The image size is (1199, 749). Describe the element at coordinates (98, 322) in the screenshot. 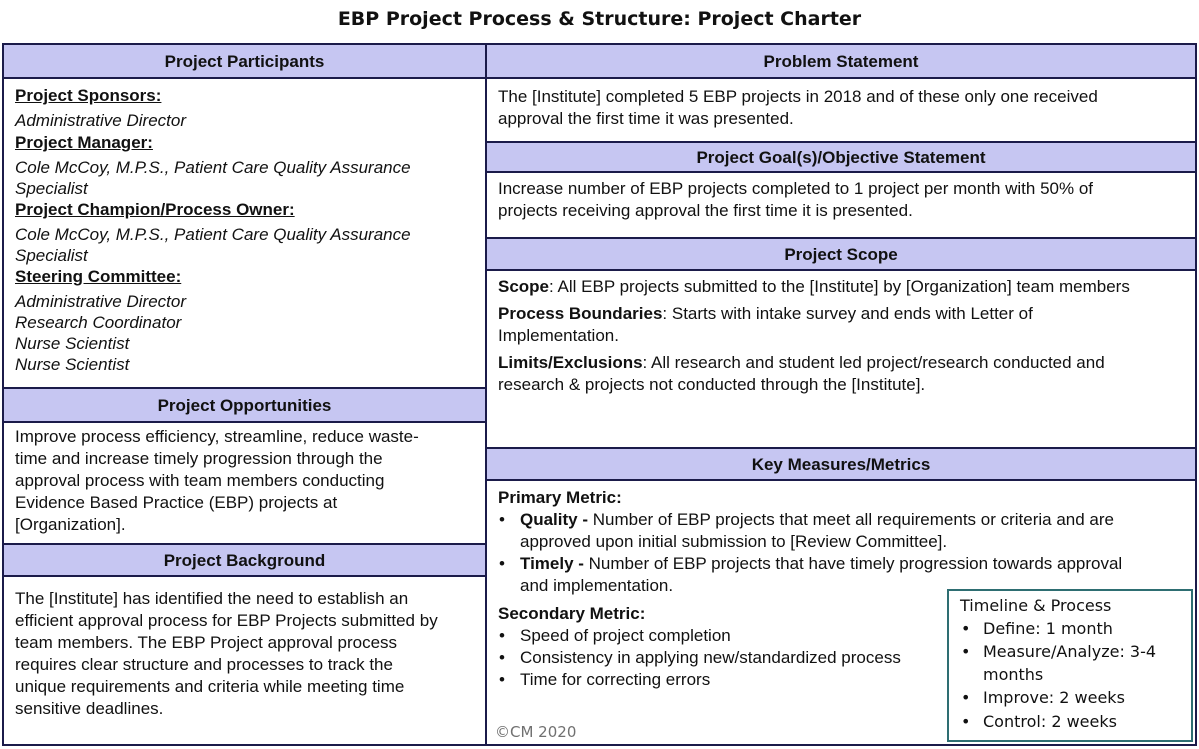

I see `steering-member: Research Coordinator` at that location.